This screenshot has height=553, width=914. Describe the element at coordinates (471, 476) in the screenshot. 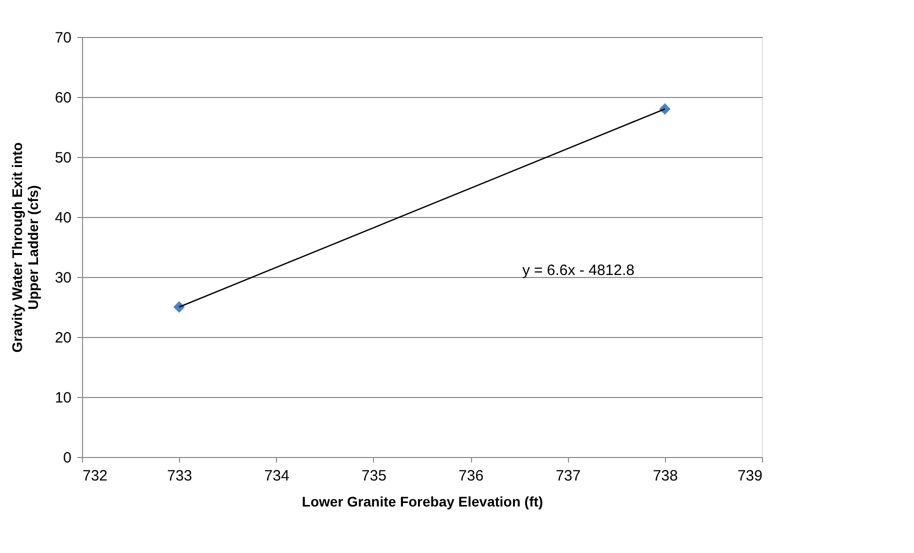

I see `x-tick-label: 736` at that location.